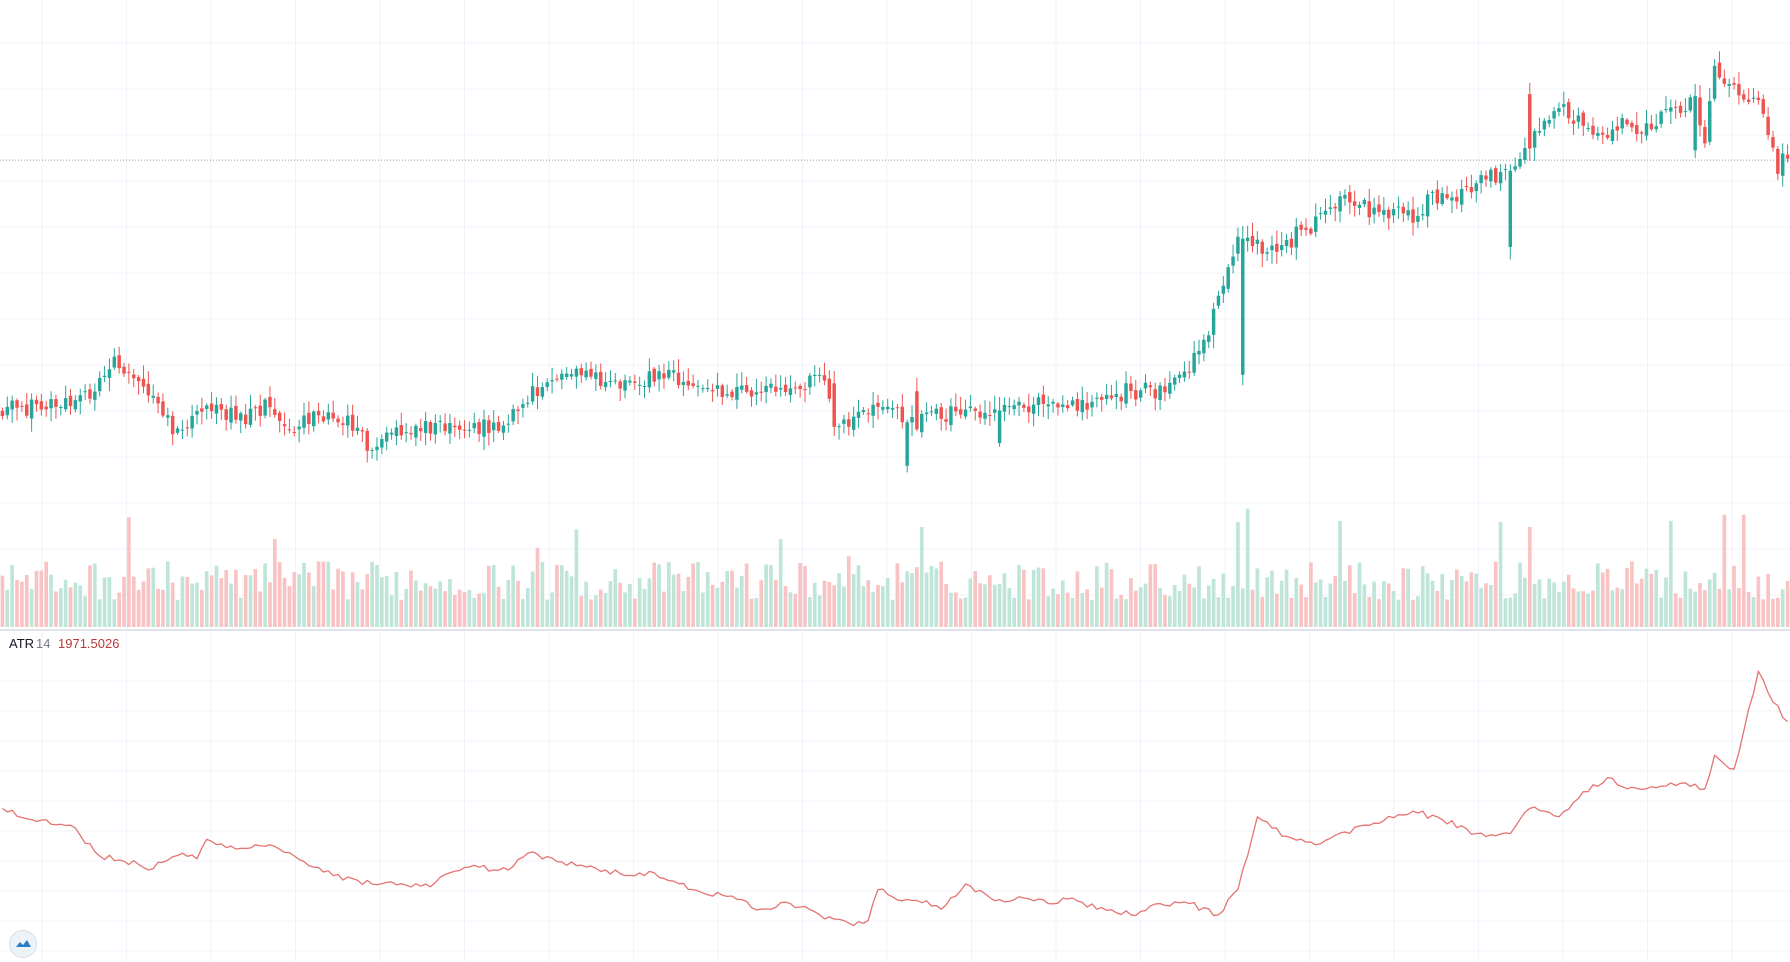 The width and height of the screenshot is (1790, 962). I want to click on tradingview-logo-icon, so click(23, 944).